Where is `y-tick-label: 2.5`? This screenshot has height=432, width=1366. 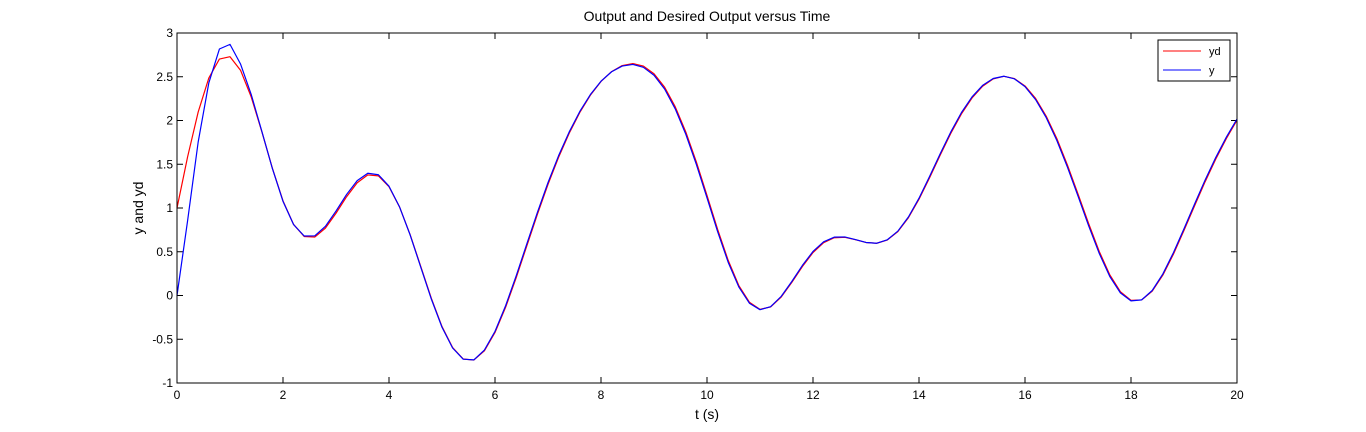 y-tick-label: 2.5 is located at coordinates (164, 77).